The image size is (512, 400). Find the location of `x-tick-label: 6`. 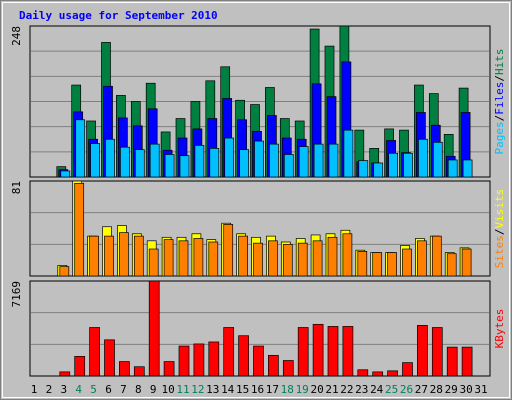

x-tick-label: 6 is located at coordinates (108, 389).